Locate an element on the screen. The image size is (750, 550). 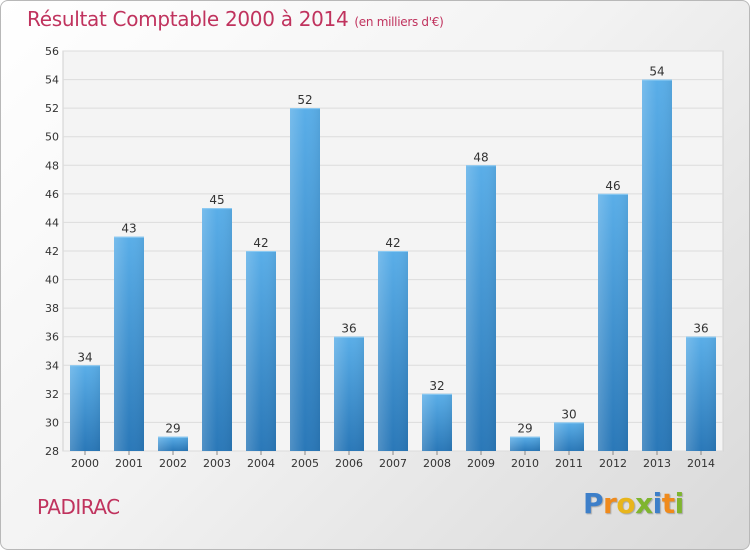
y-tick-label: 34 is located at coordinates (52, 365).